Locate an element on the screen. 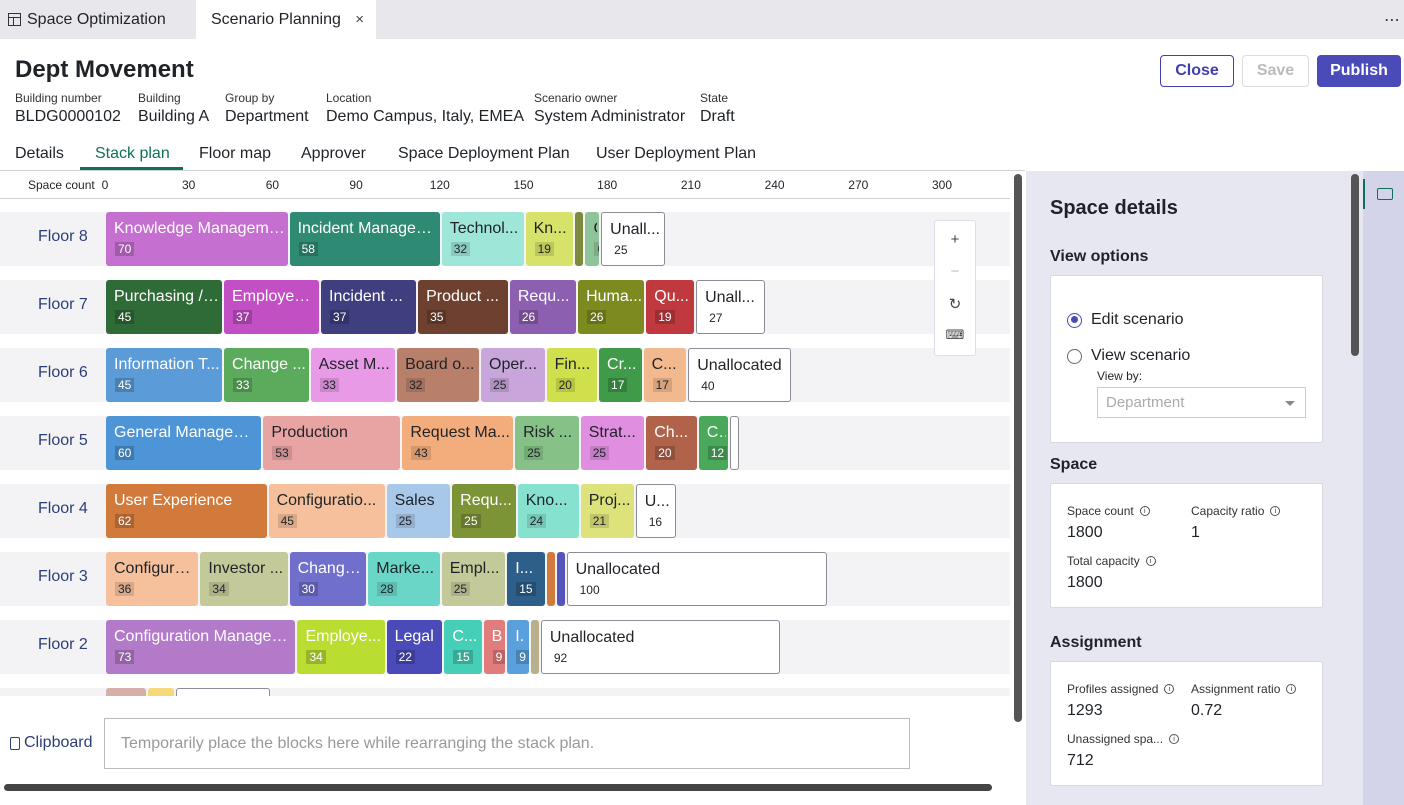 Image resolution: width=1404 pixels, height=805 pixels. department-block: Strat... 25 is located at coordinates (612, 443).